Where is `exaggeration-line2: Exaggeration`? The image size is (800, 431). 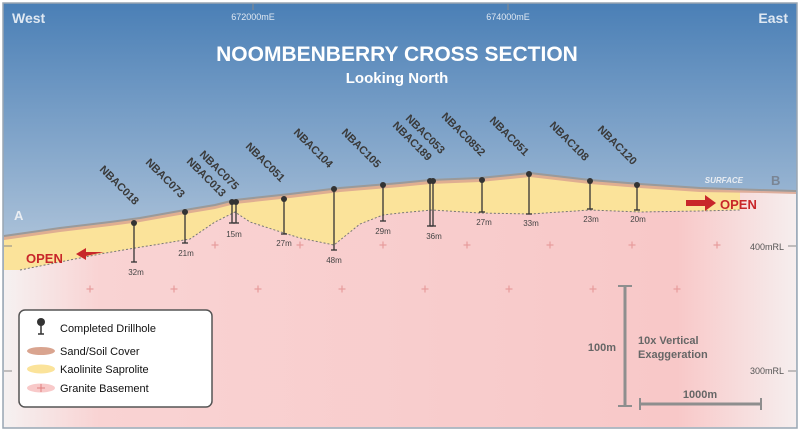 exaggeration-line2: Exaggeration is located at coordinates (673, 355).